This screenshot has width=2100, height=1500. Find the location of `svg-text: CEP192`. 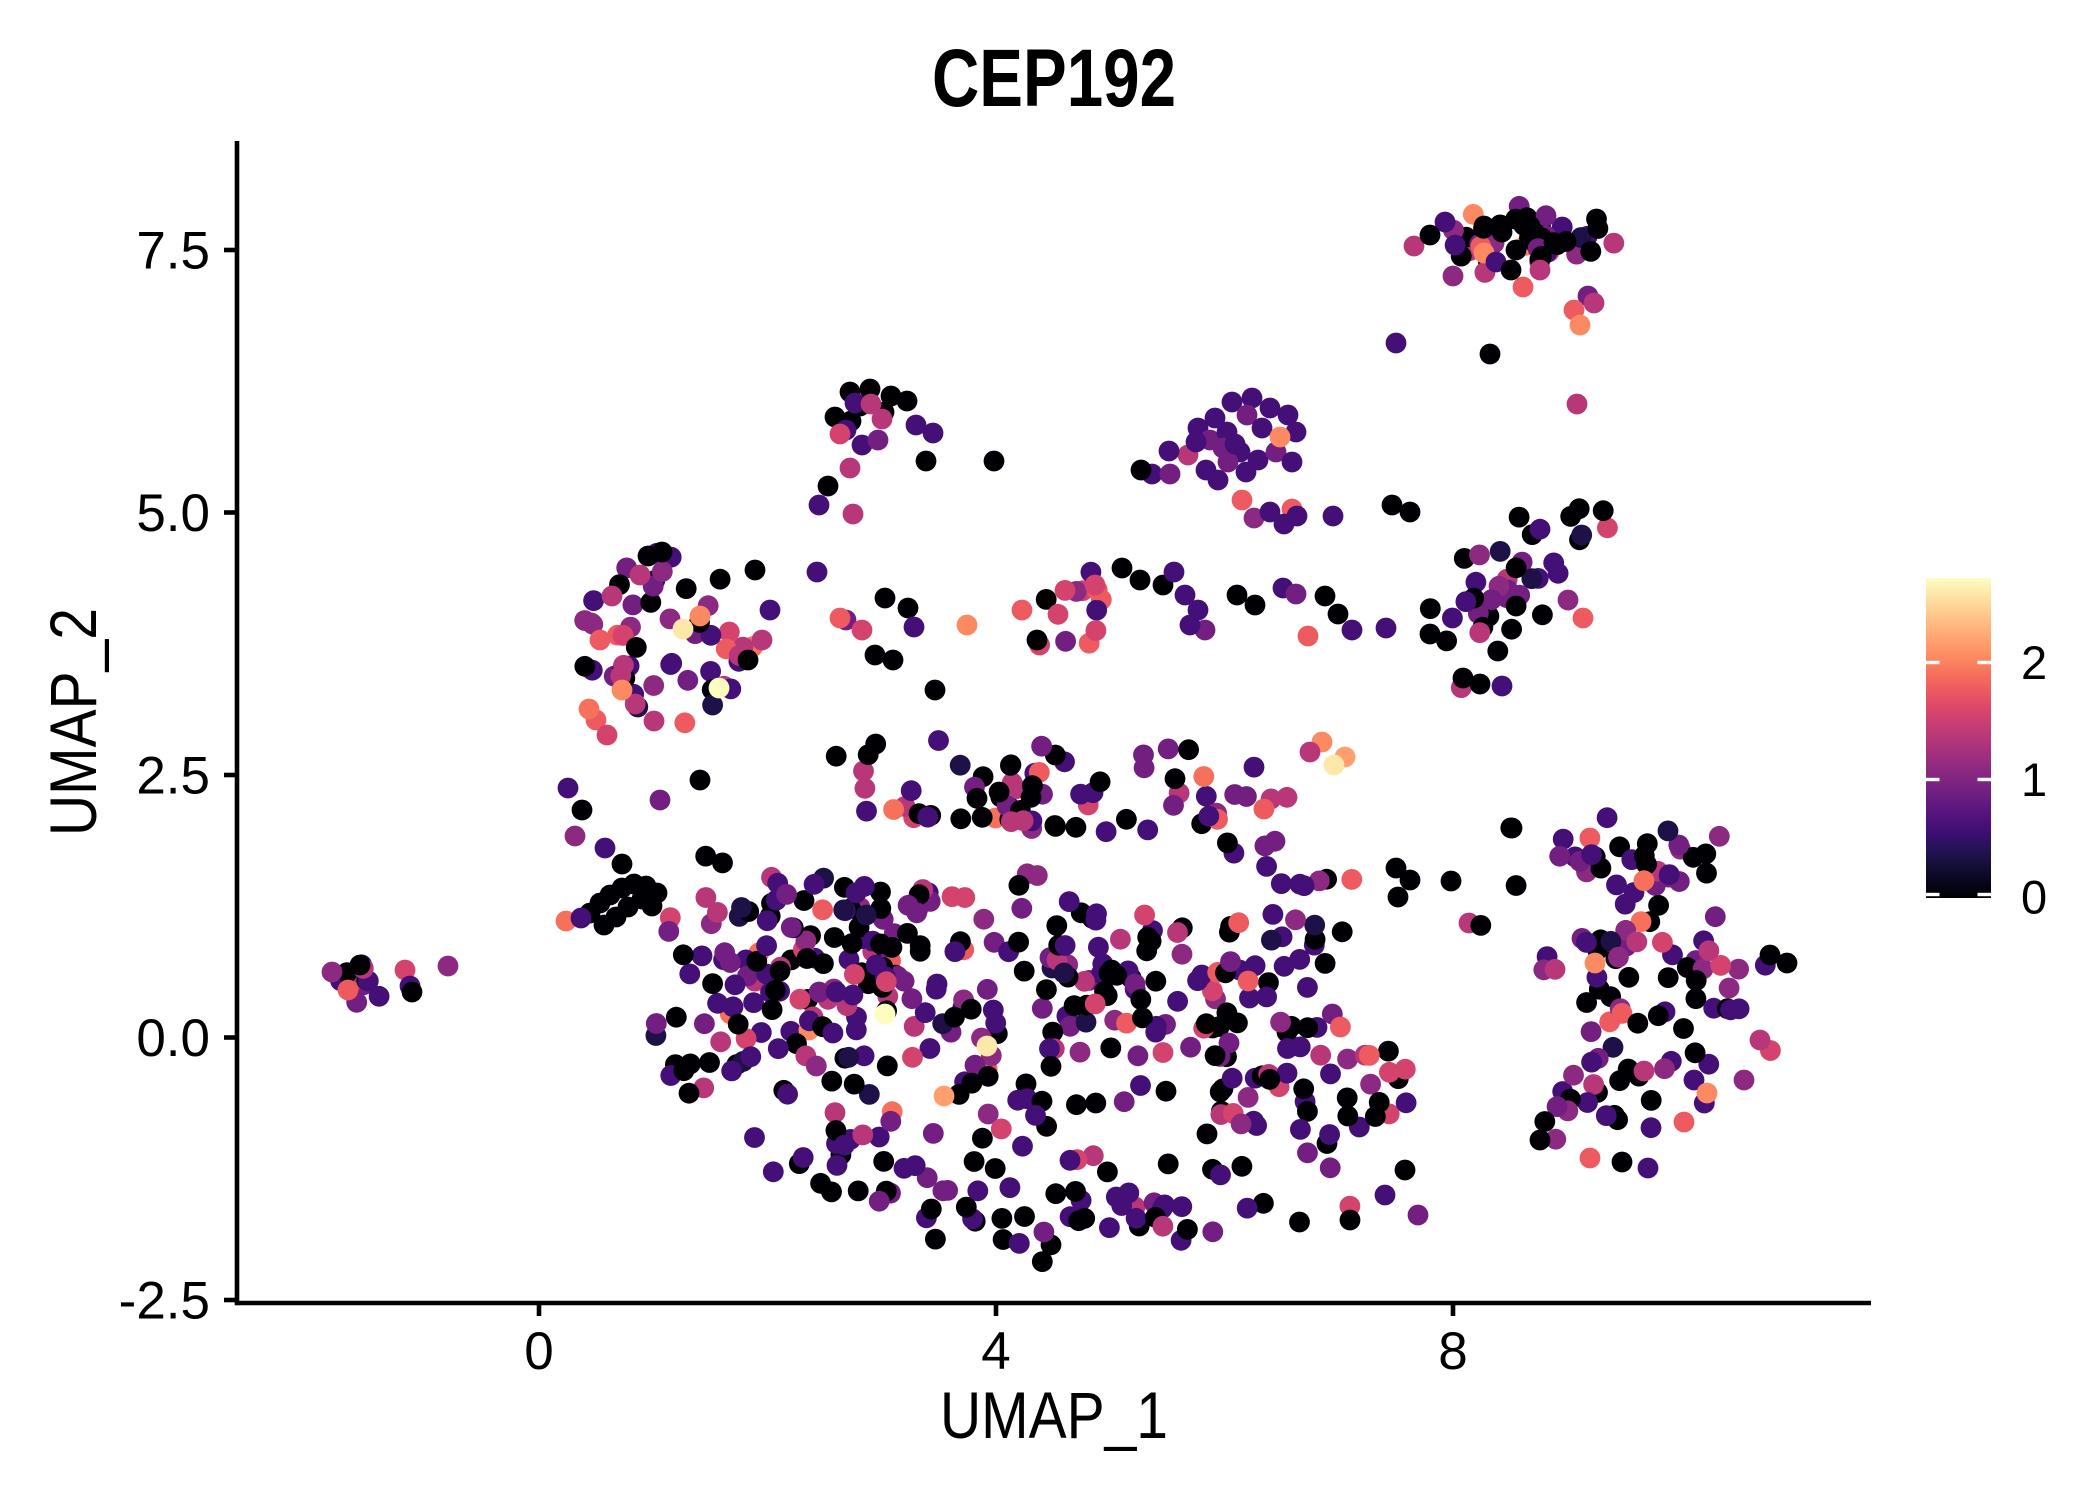

svg-text: CEP192 is located at coordinates (1054, 78).